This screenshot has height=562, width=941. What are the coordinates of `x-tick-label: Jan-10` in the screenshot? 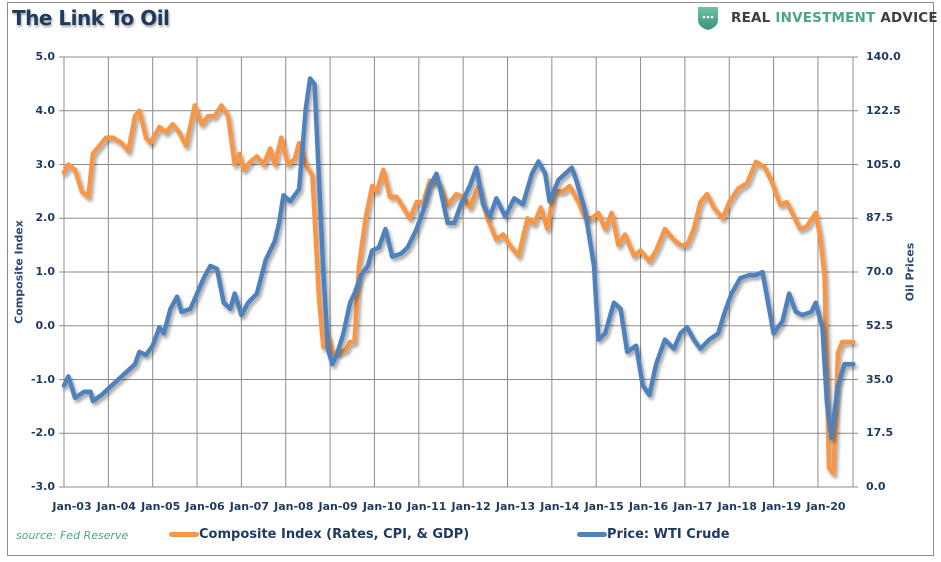 It's located at (382, 506).